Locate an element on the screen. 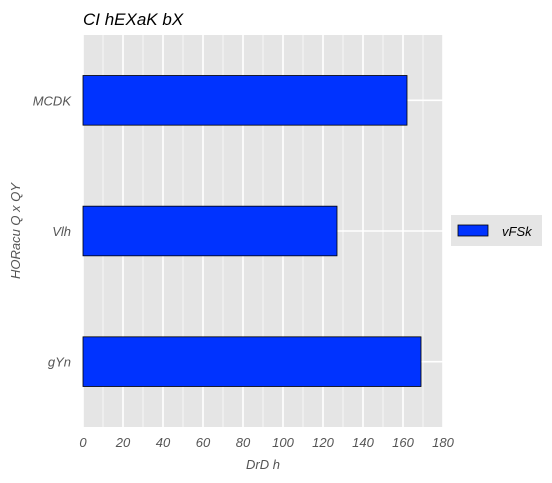 The width and height of the screenshot is (552, 483). y-tick-label: gYn is located at coordinates (59, 362).